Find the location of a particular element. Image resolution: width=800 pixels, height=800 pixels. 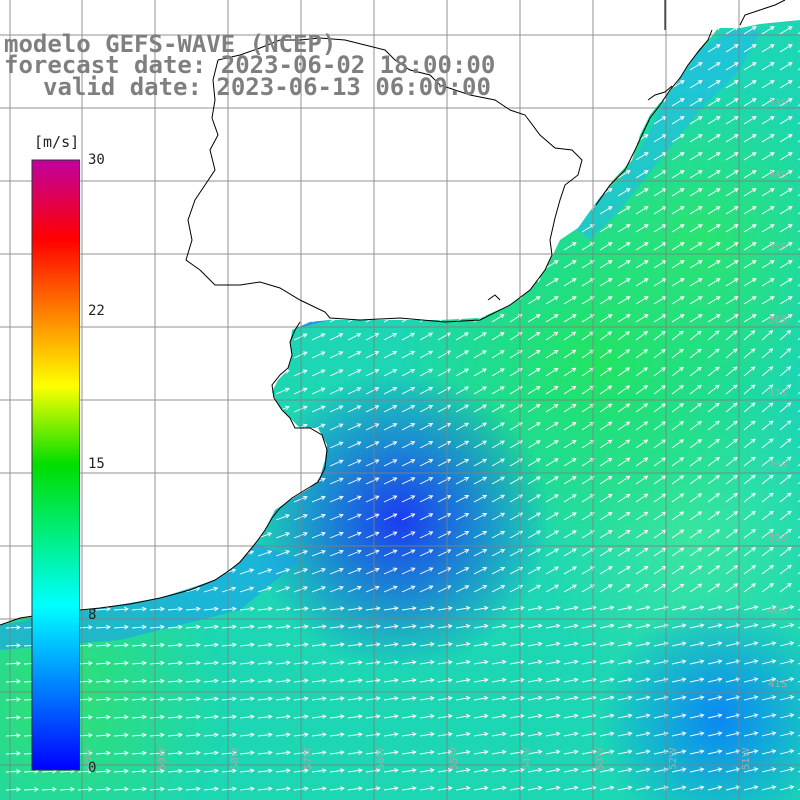

lon-label-53w: 53W is located at coordinates (600, 758).